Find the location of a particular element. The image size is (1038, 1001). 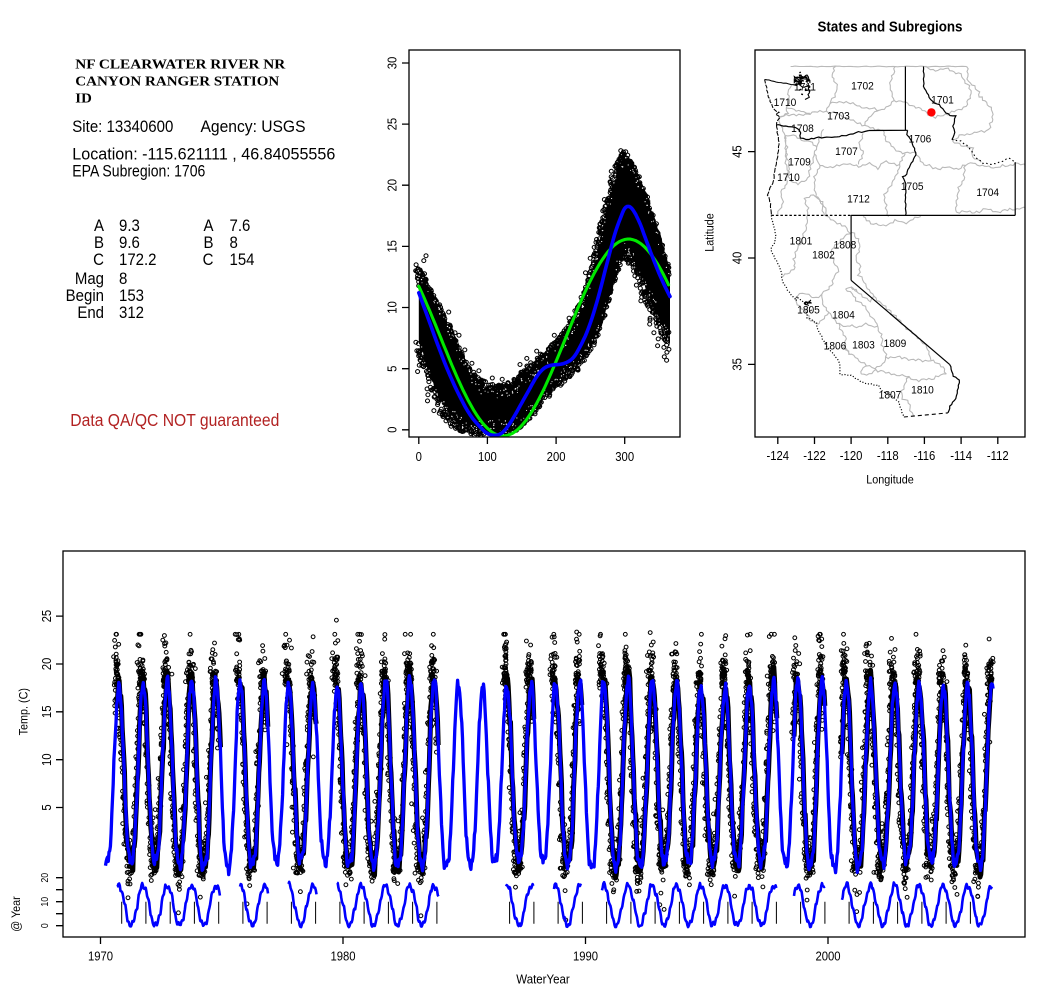

svg-text: 300 is located at coordinates (624, 456).